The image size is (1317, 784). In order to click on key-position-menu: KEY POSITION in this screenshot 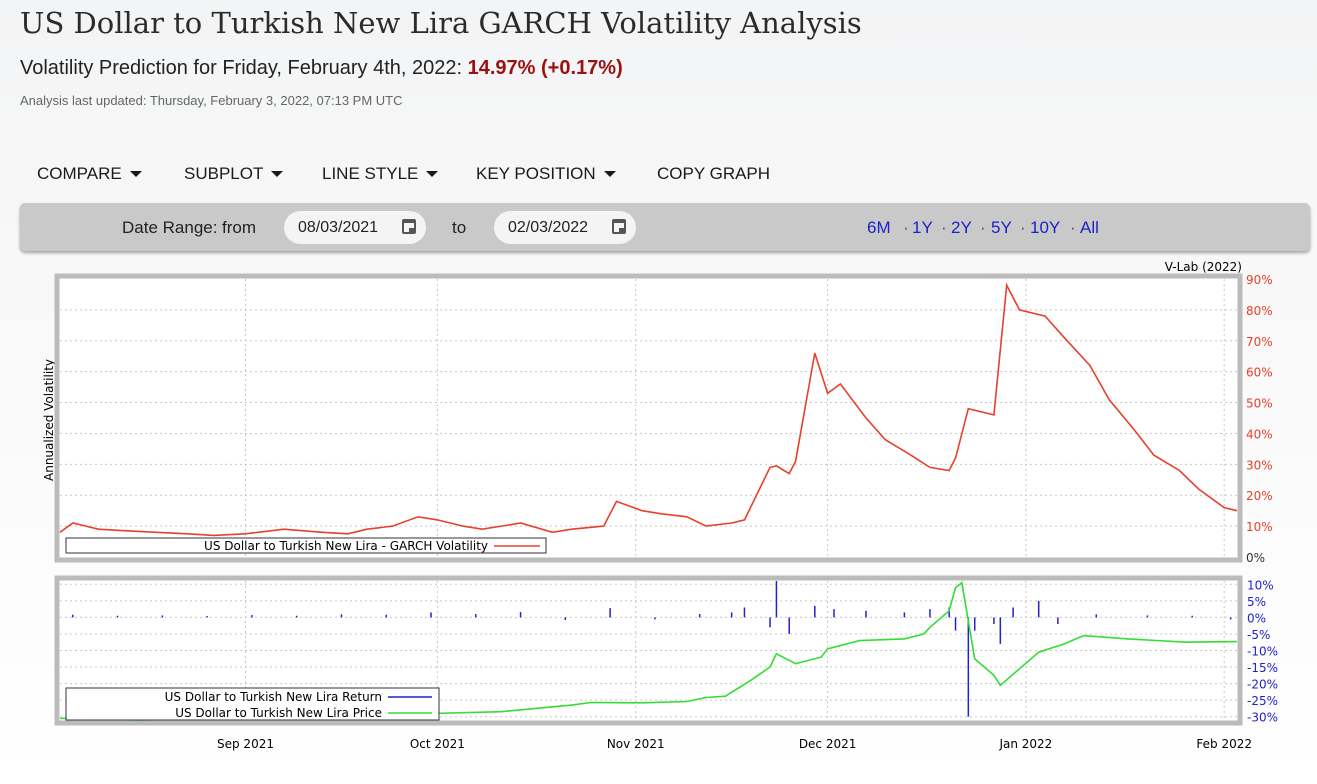, I will do `click(546, 174)`.